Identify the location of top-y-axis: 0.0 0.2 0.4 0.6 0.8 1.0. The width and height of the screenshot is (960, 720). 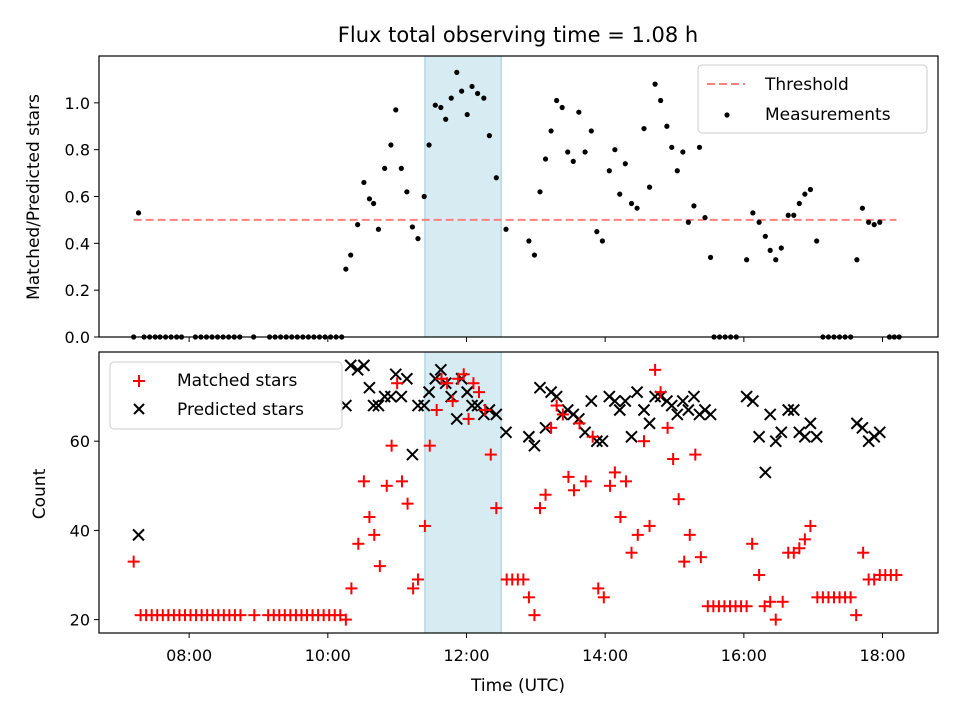
(82, 220).